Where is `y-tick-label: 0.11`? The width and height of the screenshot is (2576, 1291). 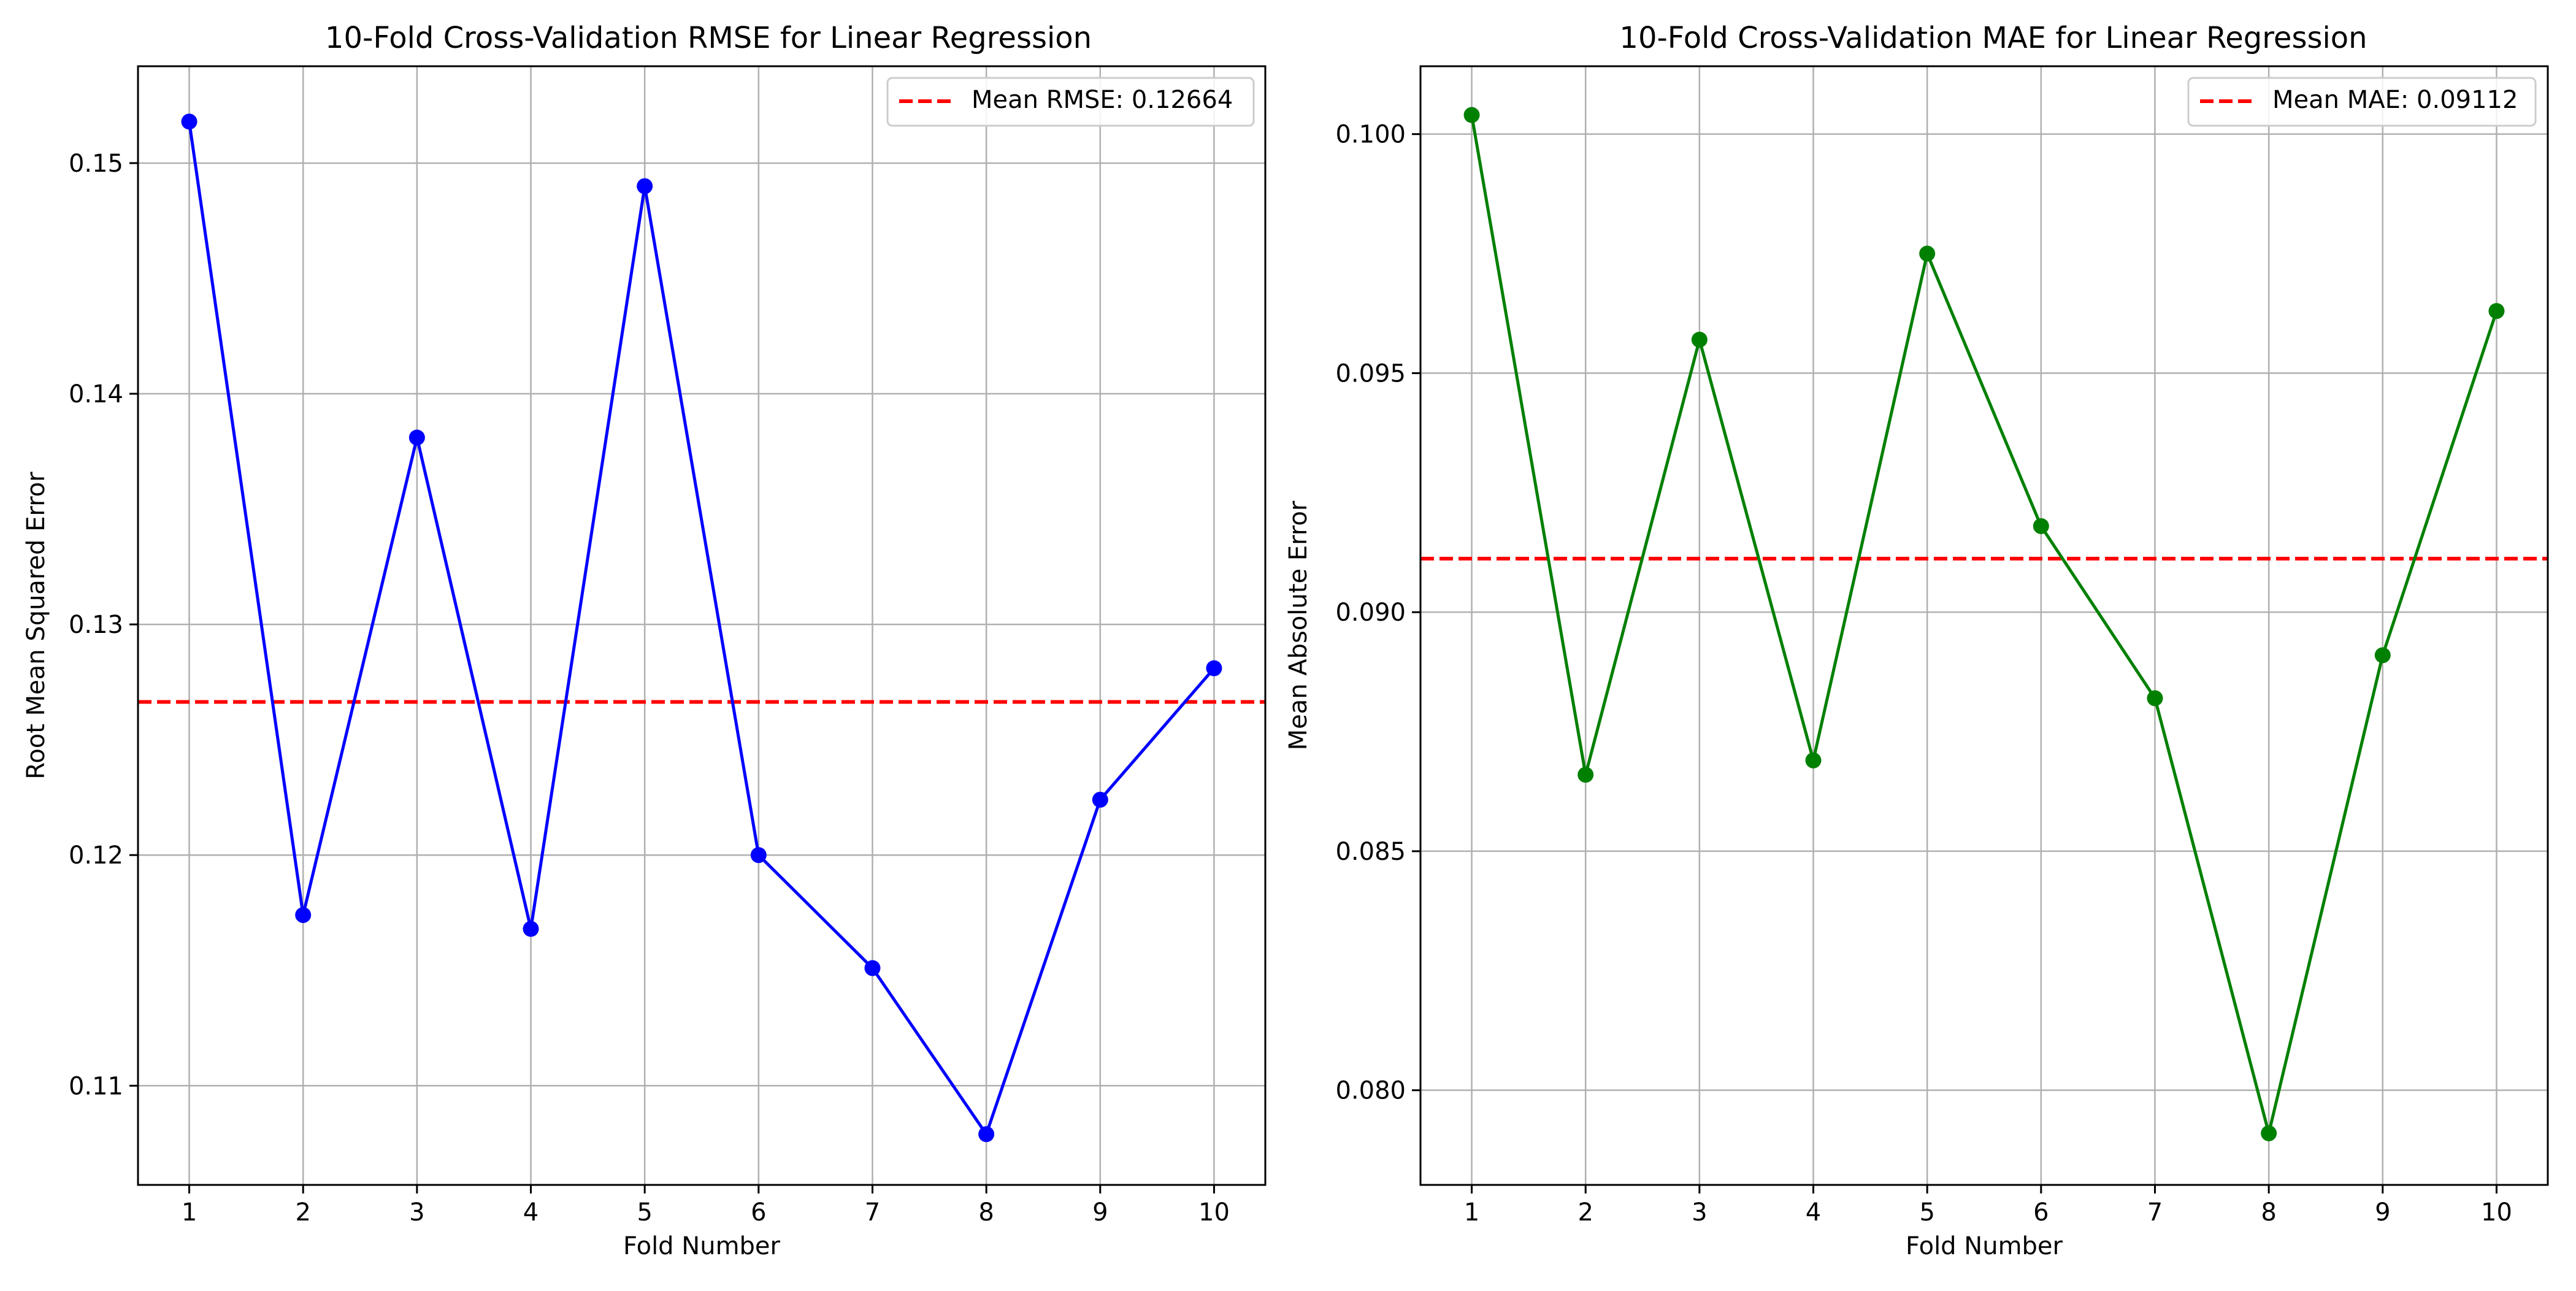
y-tick-label: 0.11 is located at coordinates (96, 1086).